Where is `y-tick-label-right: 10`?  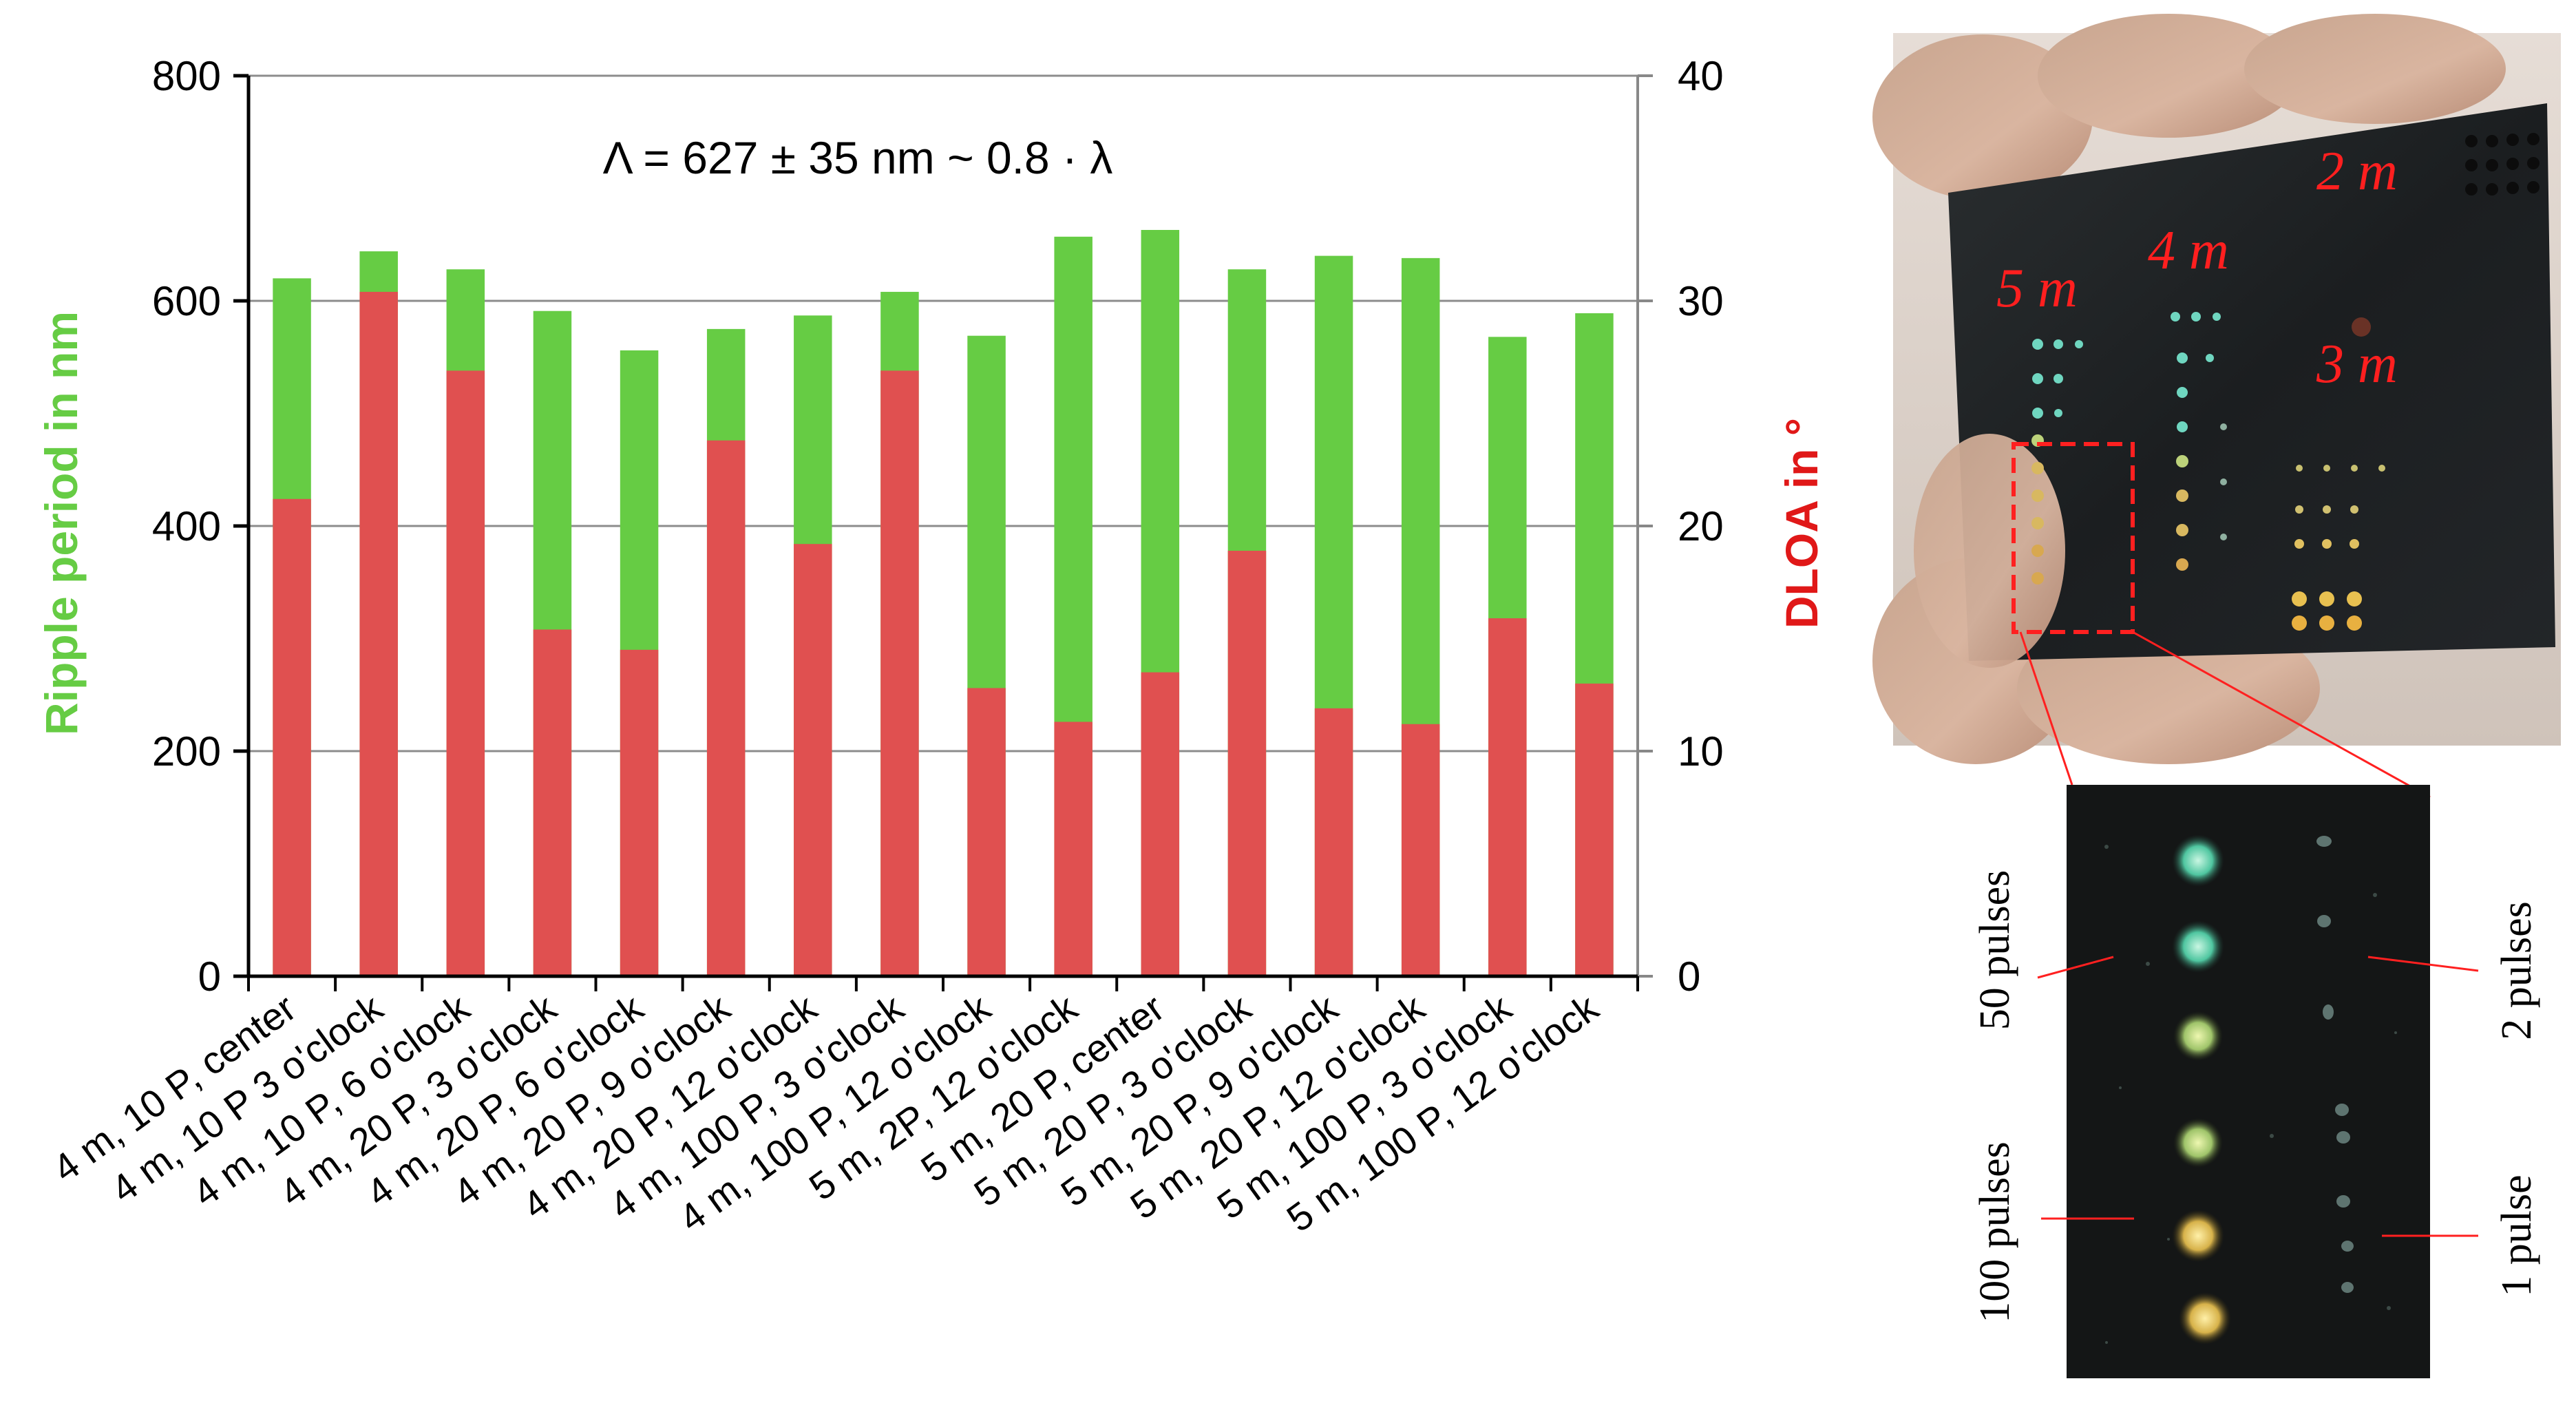 y-tick-label-right: 10 is located at coordinates (1701, 752).